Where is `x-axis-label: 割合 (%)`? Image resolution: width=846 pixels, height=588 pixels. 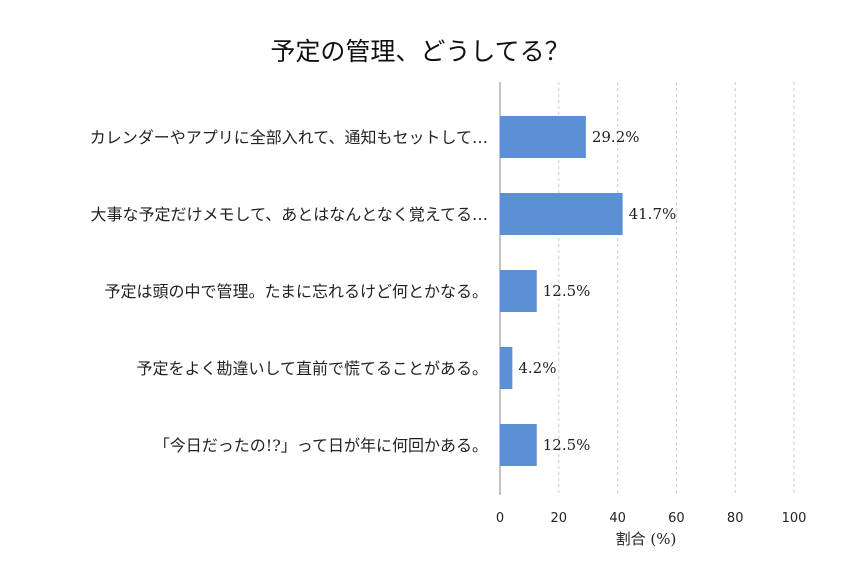 x-axis-label: 割合 (%) is located at coordinates (646, 539).